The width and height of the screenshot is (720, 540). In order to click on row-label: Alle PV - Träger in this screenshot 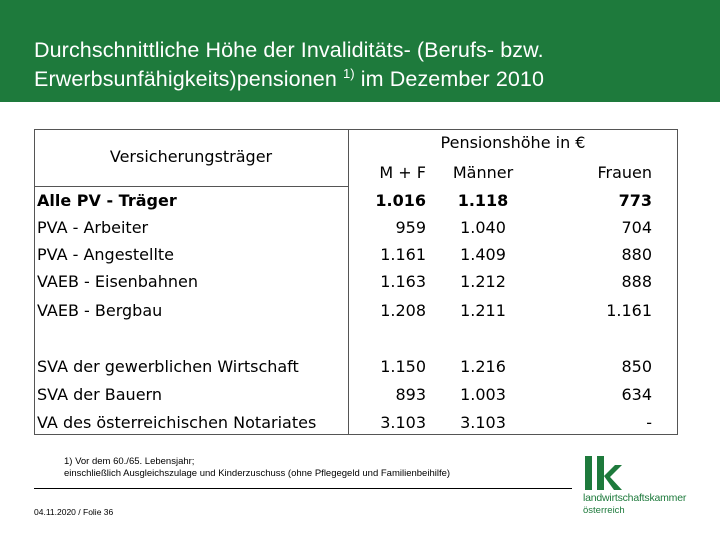, I will do `click(107, 200)`.